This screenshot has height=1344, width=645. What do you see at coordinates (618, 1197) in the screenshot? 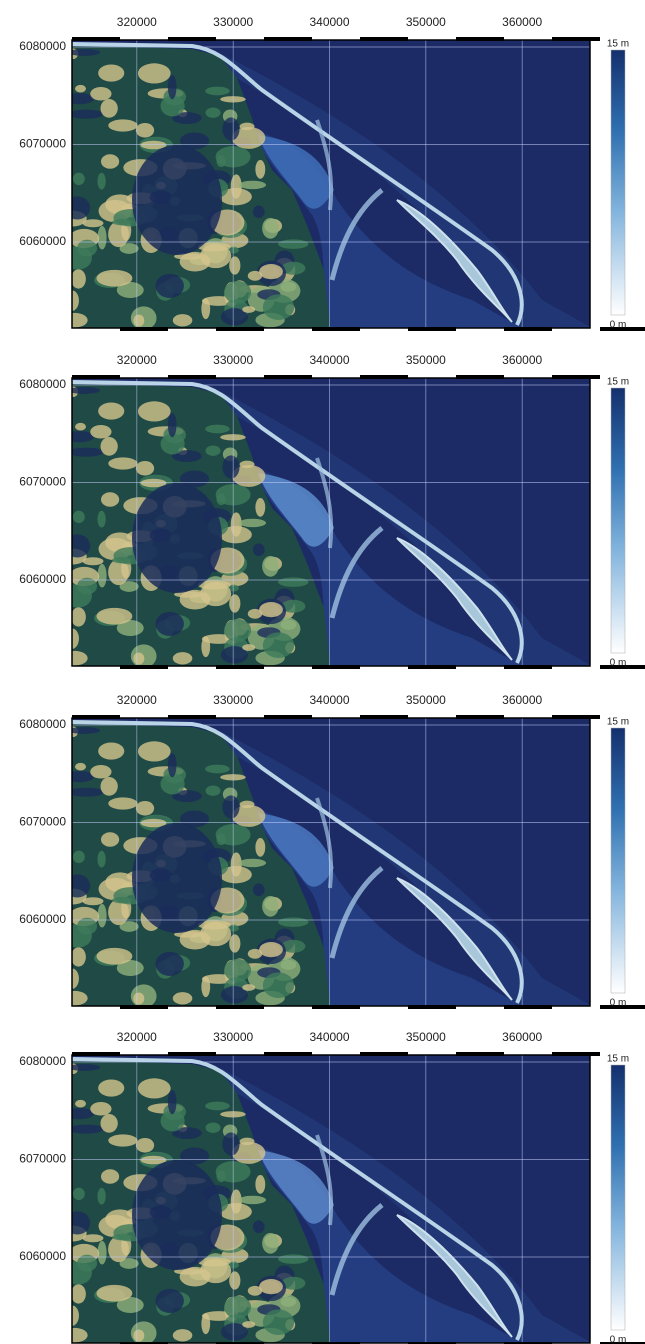
I see `colorbar` at bounding box center [618, 1197].